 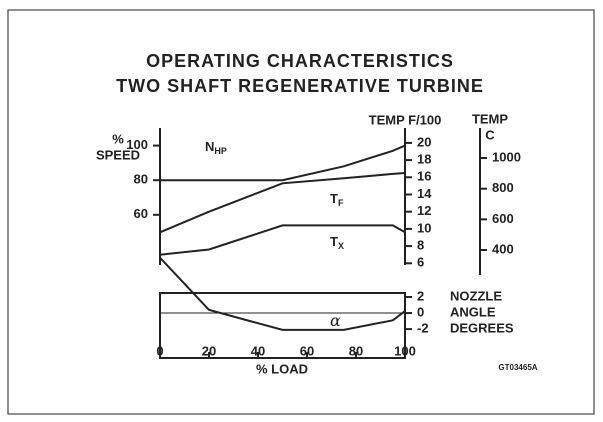 What do you see at coordinates (503, 187) in the screenshot?
I see `tick-label: 800` at bounding box center [503, 187].